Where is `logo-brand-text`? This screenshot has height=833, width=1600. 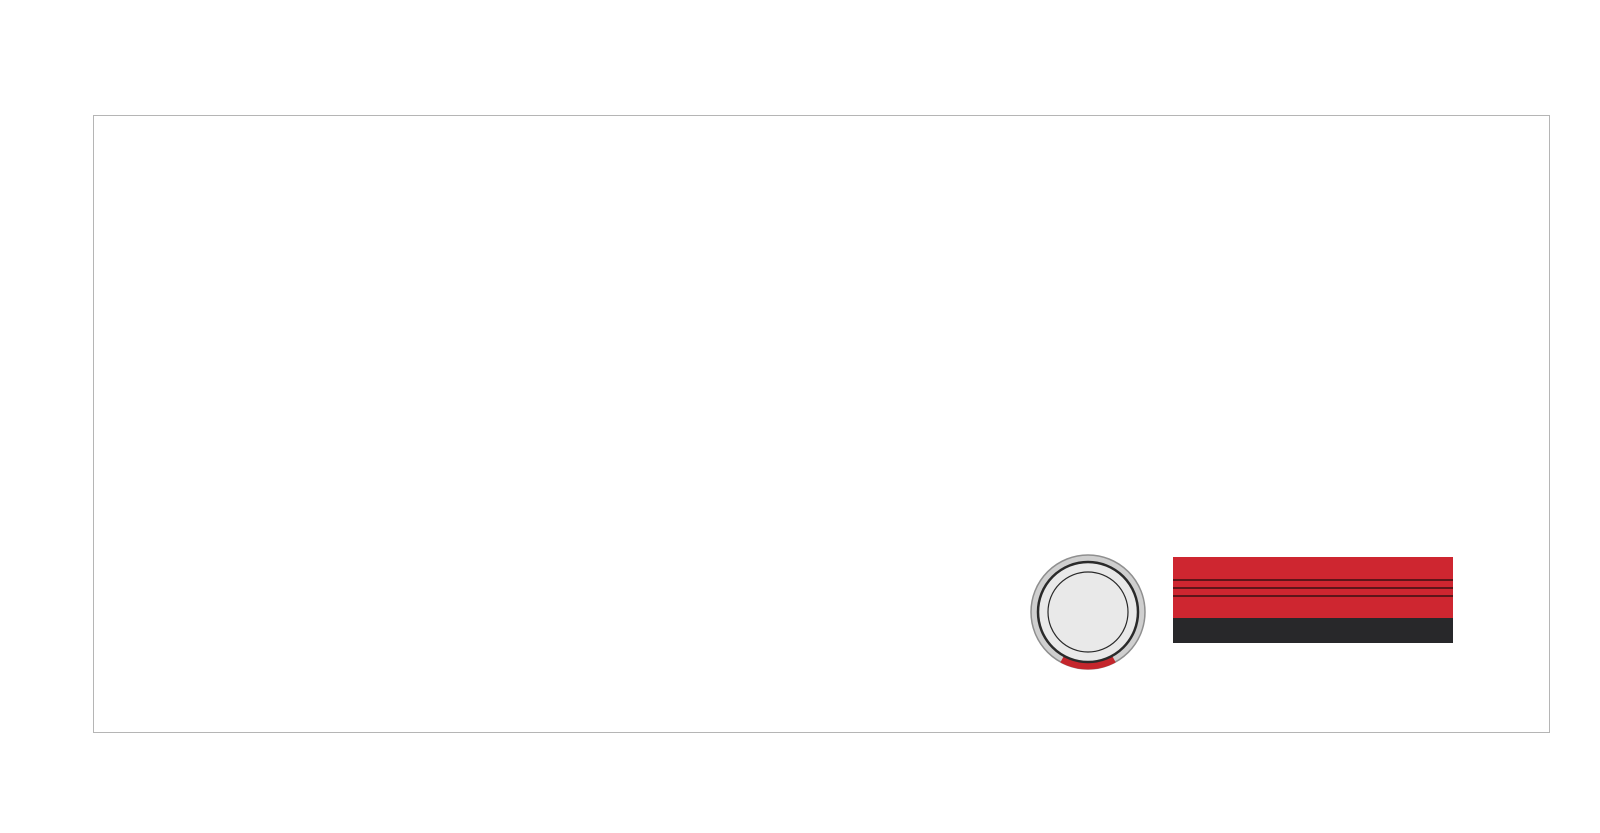
logo-brand-text is located at coordinates (1315, 561).